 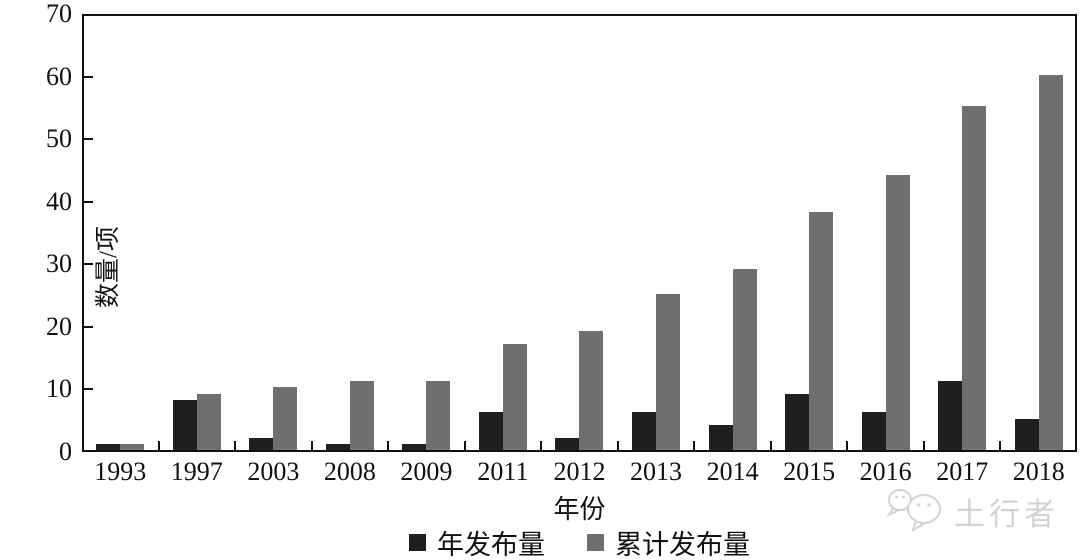 I want to click on y-tick-label: 10, so click(x=59, y=389).